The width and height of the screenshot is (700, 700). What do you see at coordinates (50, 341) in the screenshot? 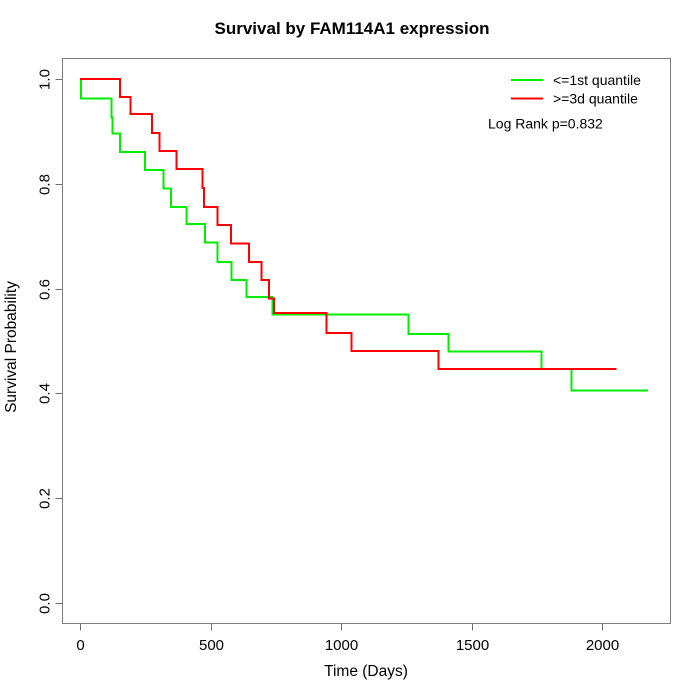
I see `y-axis: 0.0 0.2 0.4 0.6 0.8 1.0` at bounding box center [50, 341].